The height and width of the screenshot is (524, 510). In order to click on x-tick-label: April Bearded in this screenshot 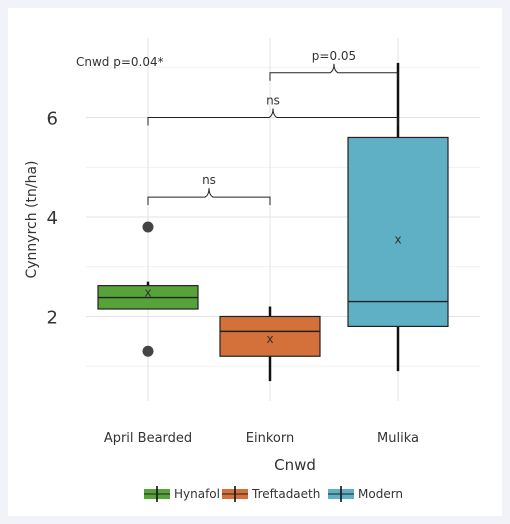, I will do `click(148, 438)`.